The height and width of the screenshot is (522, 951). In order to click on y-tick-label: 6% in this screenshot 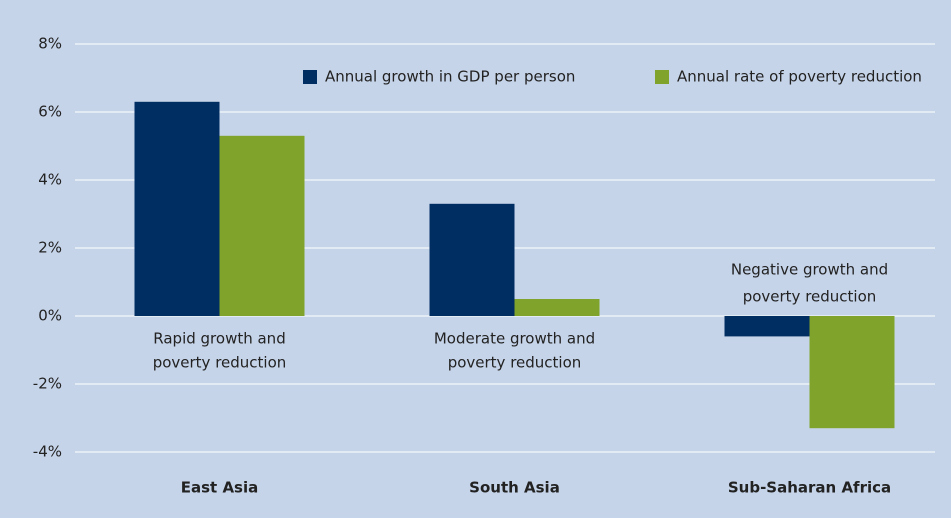, I will do `click(50, 112)`.